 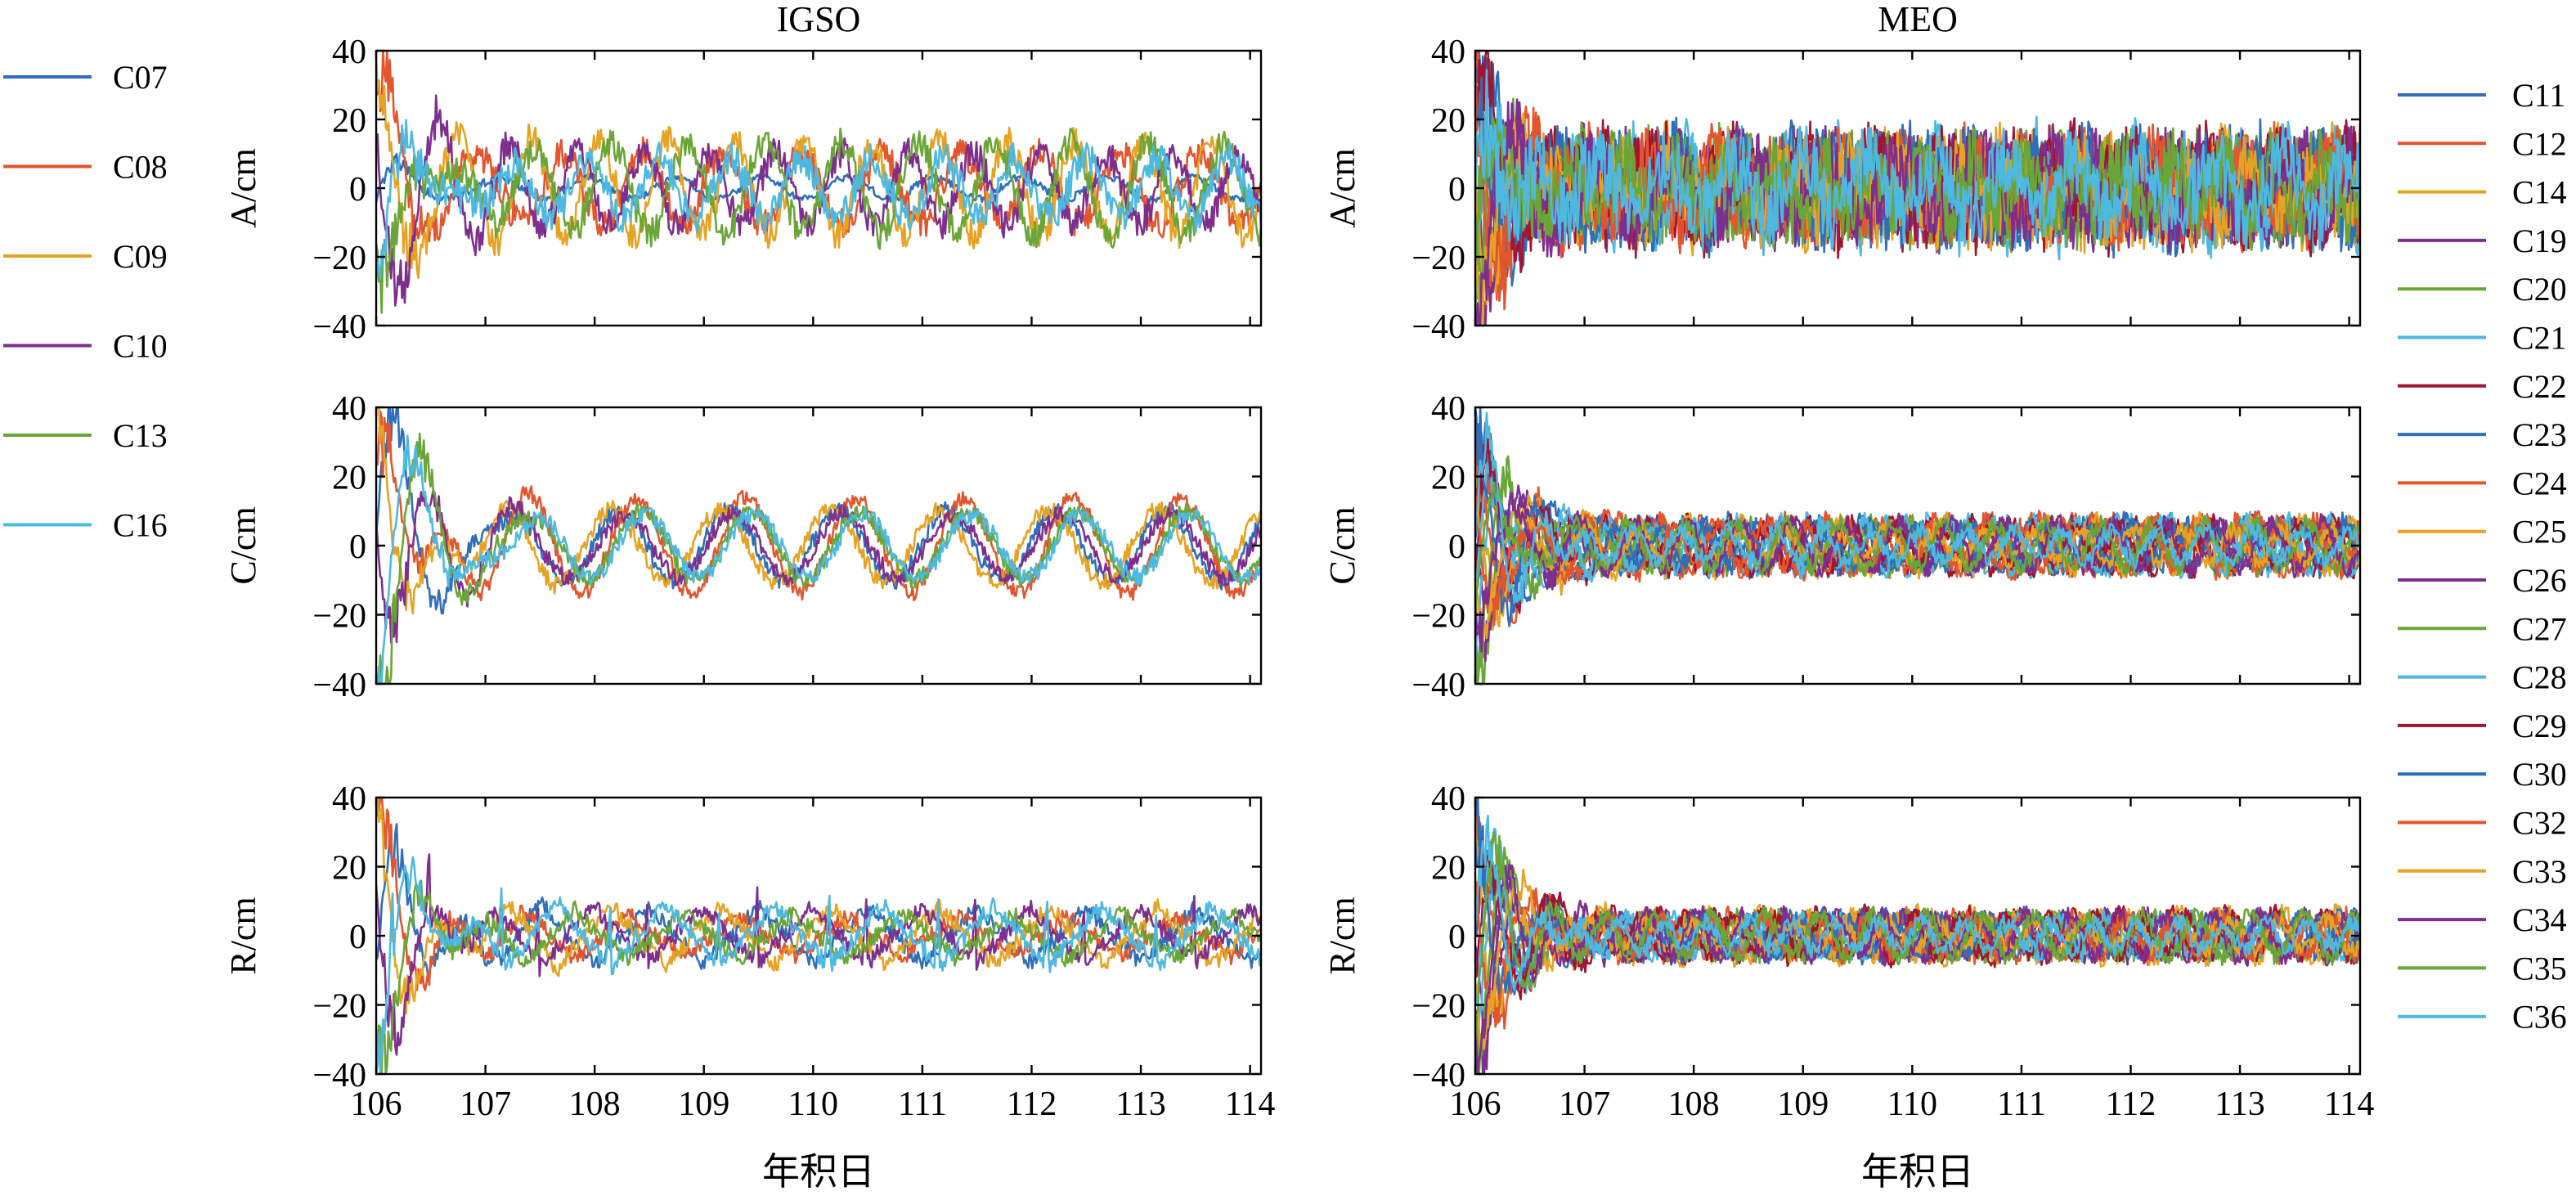 I want to click on legend-label: C28, so click(x=2539, y=677).